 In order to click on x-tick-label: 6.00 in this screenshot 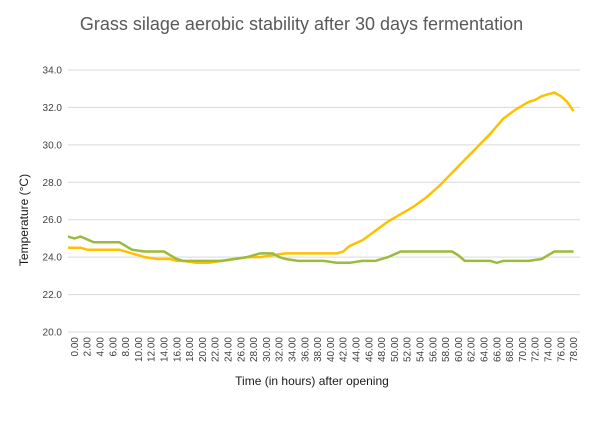, I will do `click(113, 347)`.